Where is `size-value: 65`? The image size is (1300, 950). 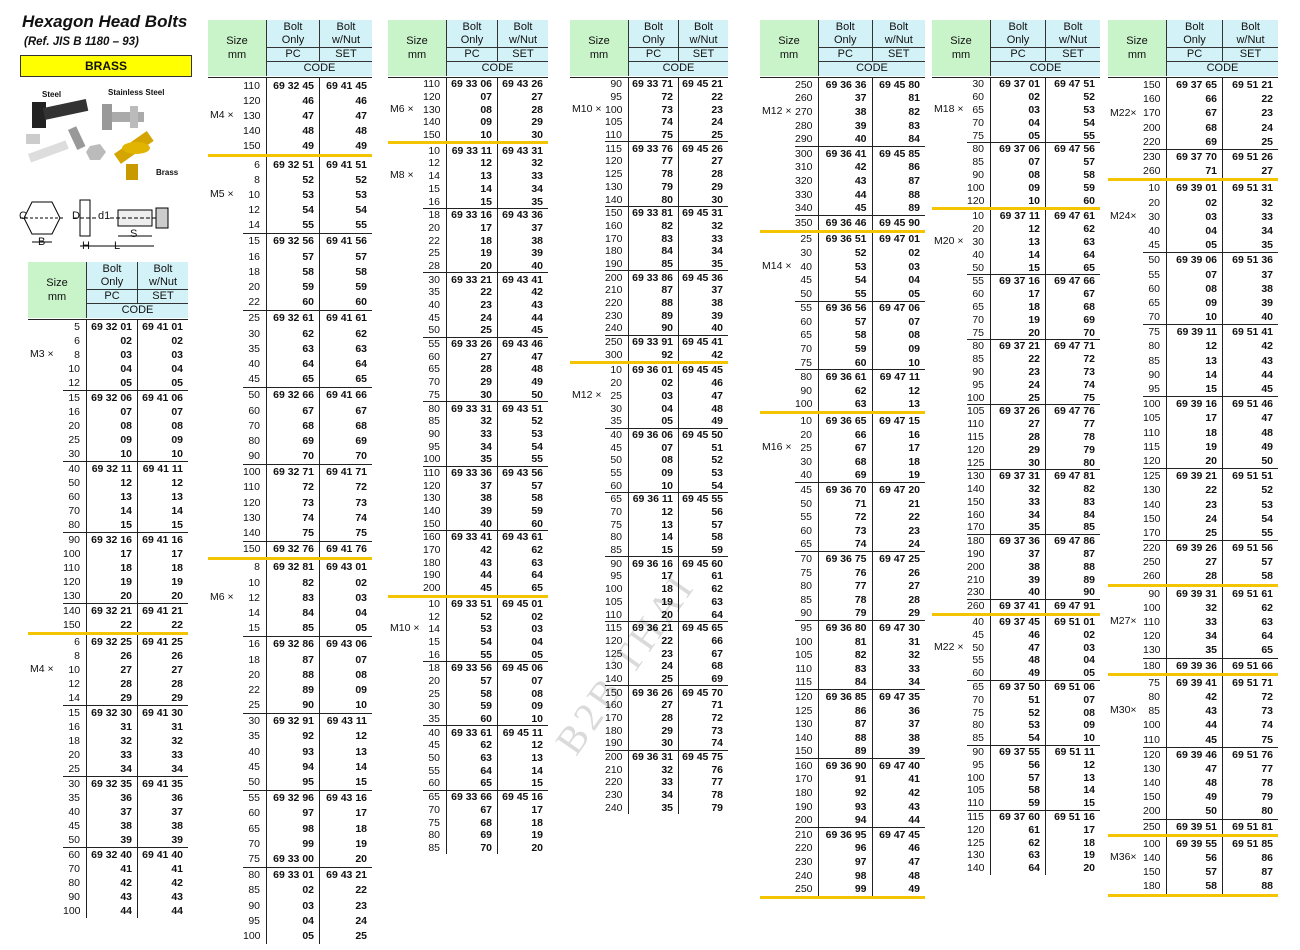
size-value: 65 is located at coordinates (254, 828).